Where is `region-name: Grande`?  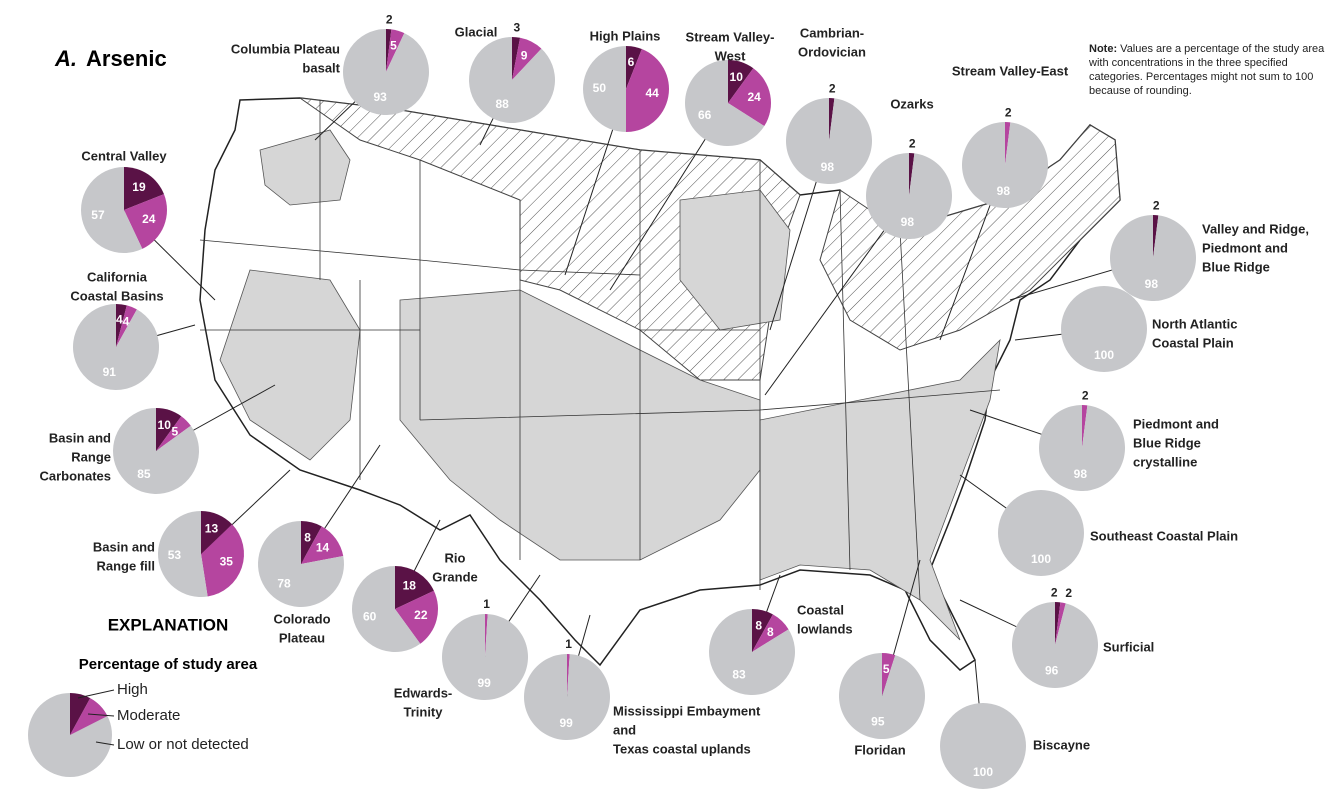
region-name: Grande is located at coordinates (455, 576).